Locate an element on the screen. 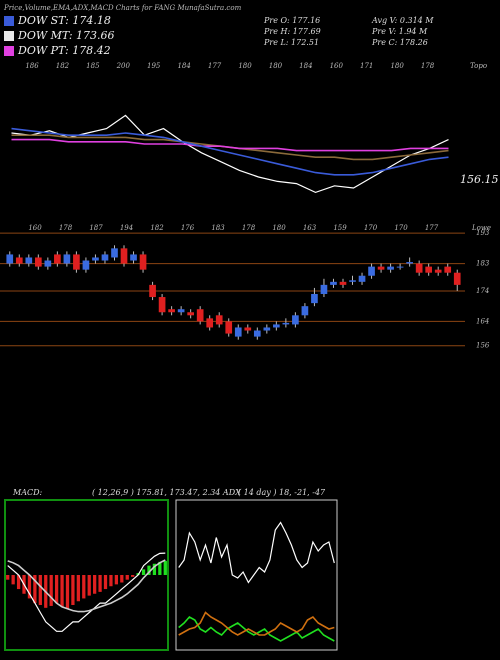 The height and width of the screenshot is (660, 500). price-label: 176 is located at coordinates (188, 228).